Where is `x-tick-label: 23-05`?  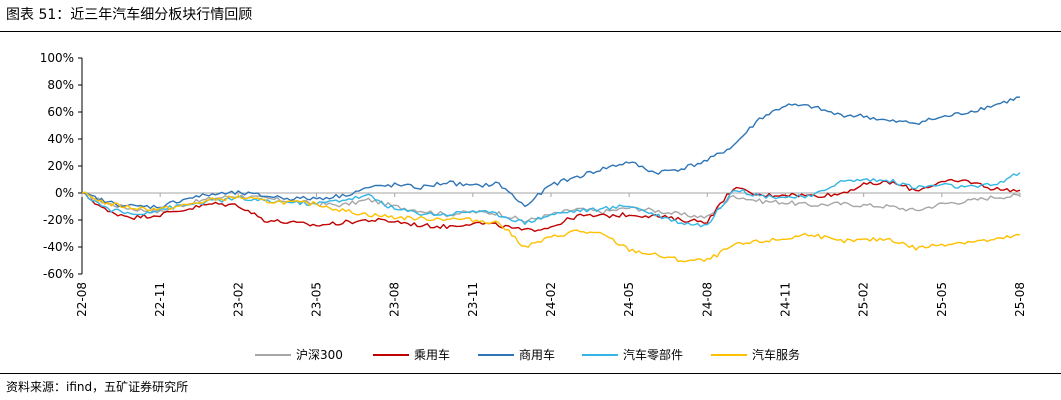 x-tick-label: 23-05 is located at coordinates (317, 299).